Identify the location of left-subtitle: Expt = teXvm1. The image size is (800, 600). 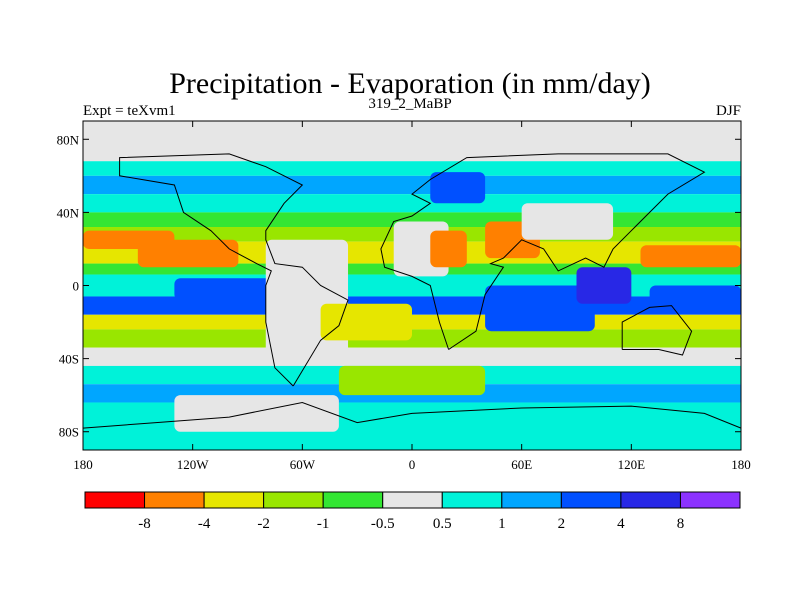
(129, 111).